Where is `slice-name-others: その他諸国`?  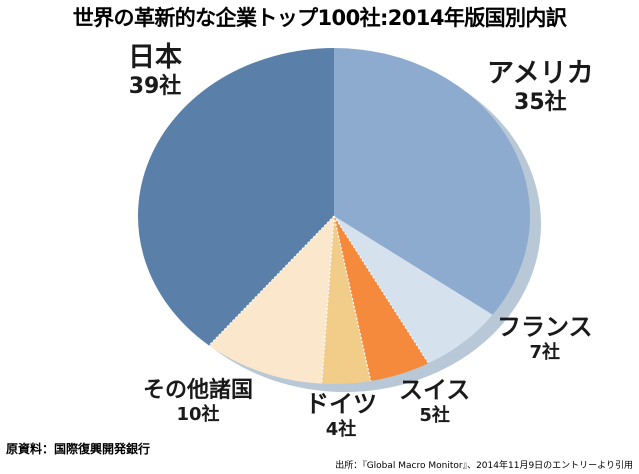 slice-name-others: その他諸国 is located at coordinates (198, 390).